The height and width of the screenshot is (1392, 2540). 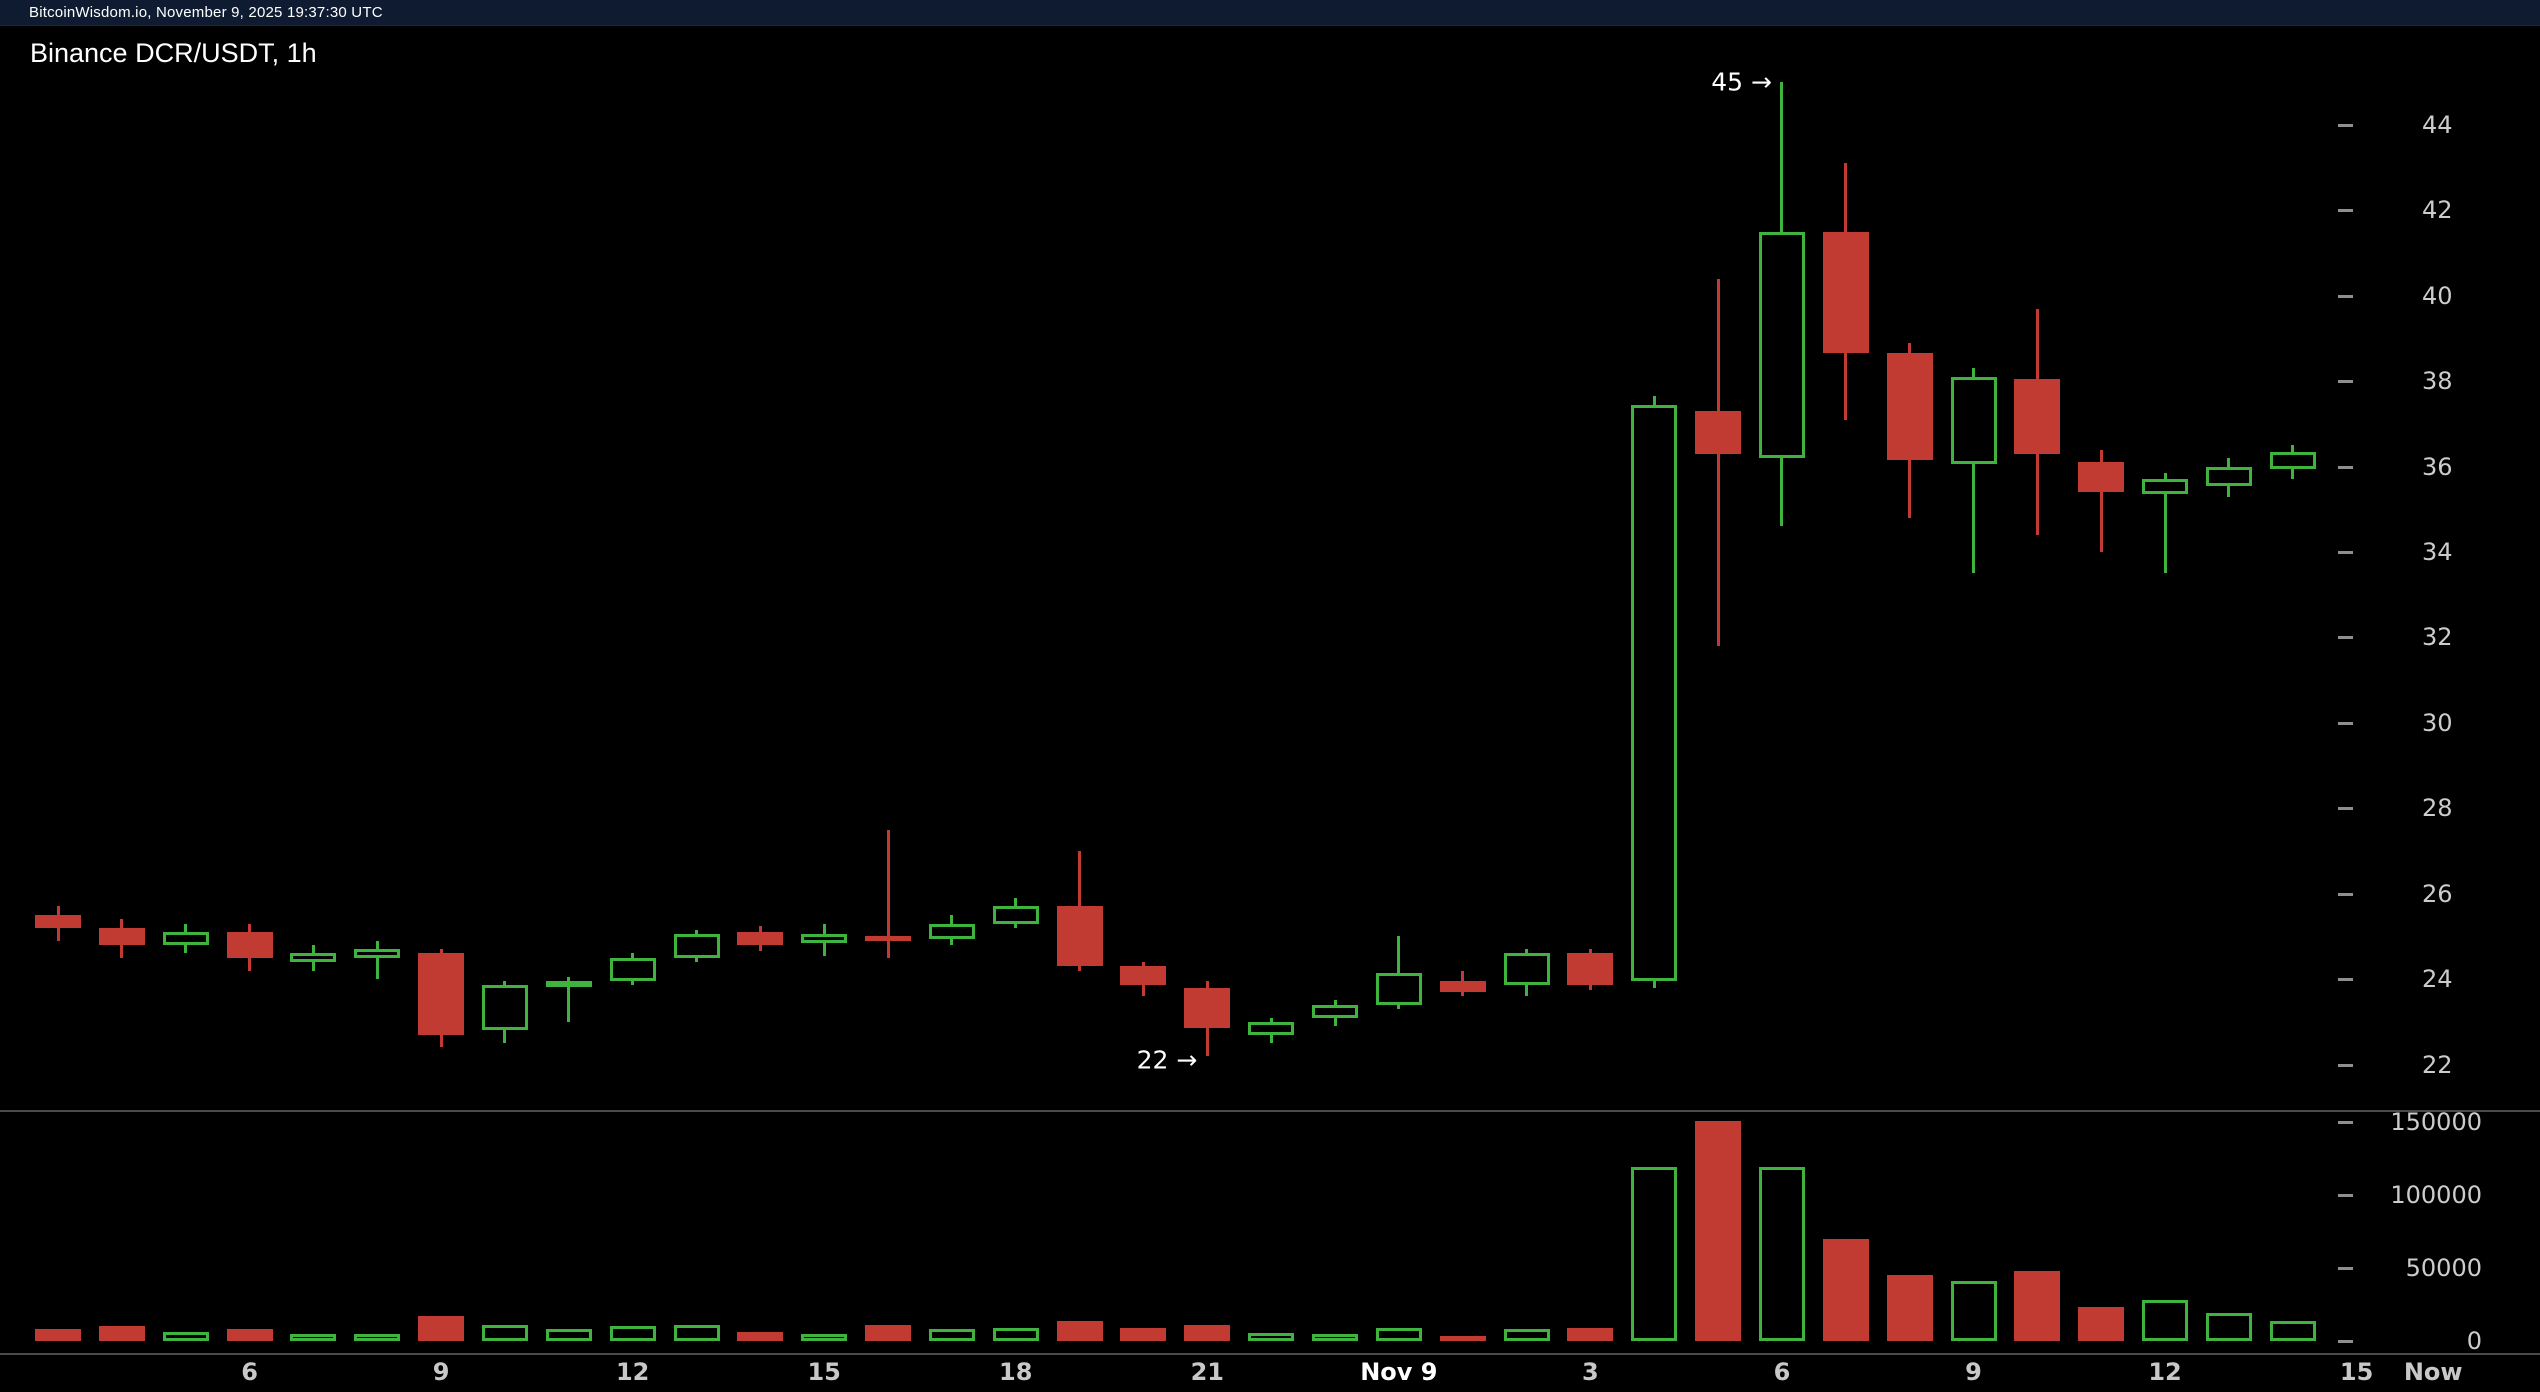 I want to click on time-axis-label: Nov 9, so click(x=1399, y=1372).